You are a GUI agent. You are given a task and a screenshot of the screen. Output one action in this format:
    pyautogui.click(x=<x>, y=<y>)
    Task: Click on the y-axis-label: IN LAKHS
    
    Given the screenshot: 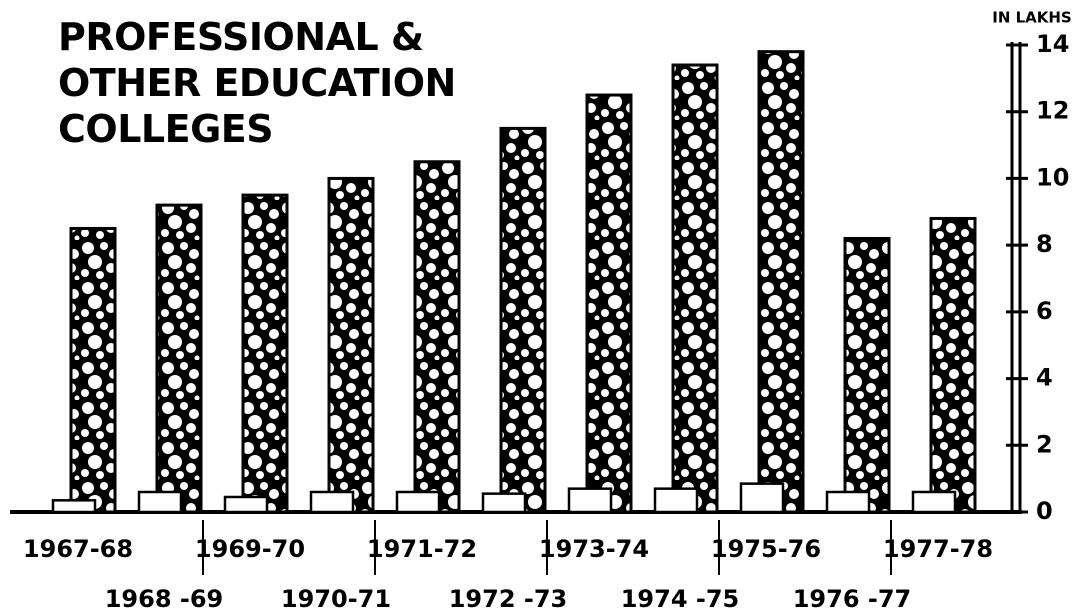 What is the action you would take?
    pyautogui.click(x=1032, y=18)
    